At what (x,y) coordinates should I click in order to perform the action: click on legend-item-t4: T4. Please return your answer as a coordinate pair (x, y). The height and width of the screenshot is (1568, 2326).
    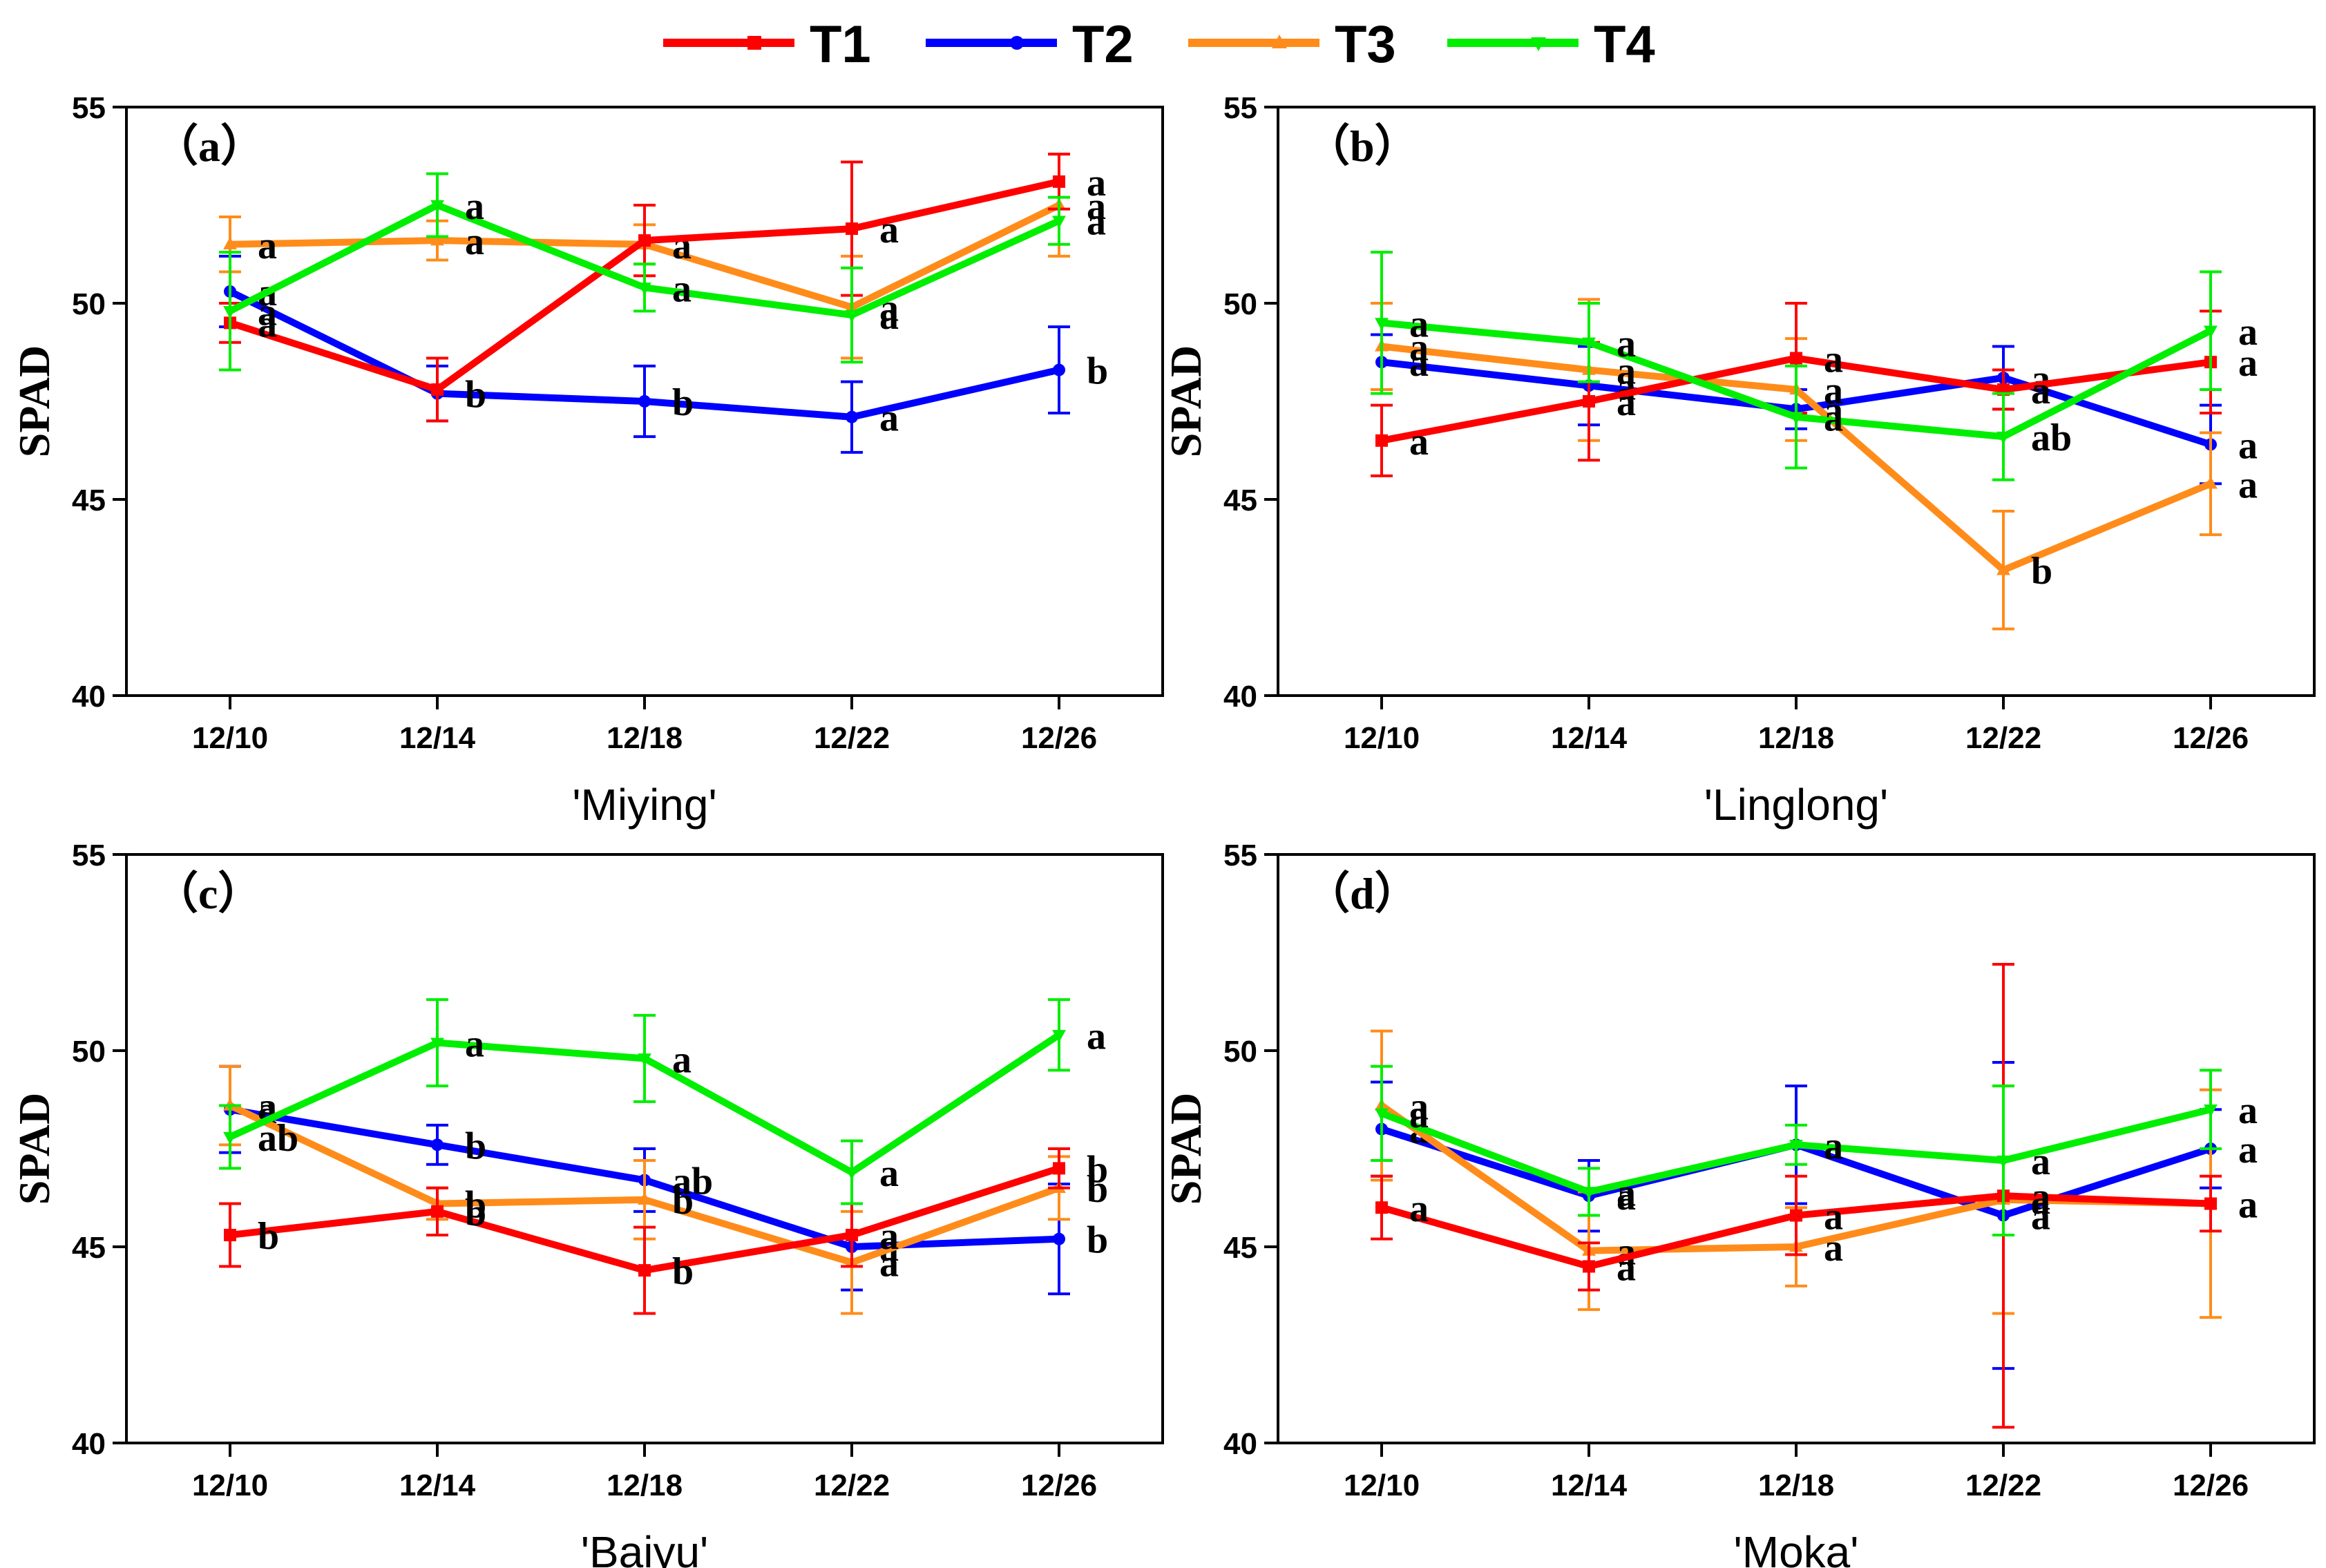
    Looking at the image, I should click on (1551, 44).